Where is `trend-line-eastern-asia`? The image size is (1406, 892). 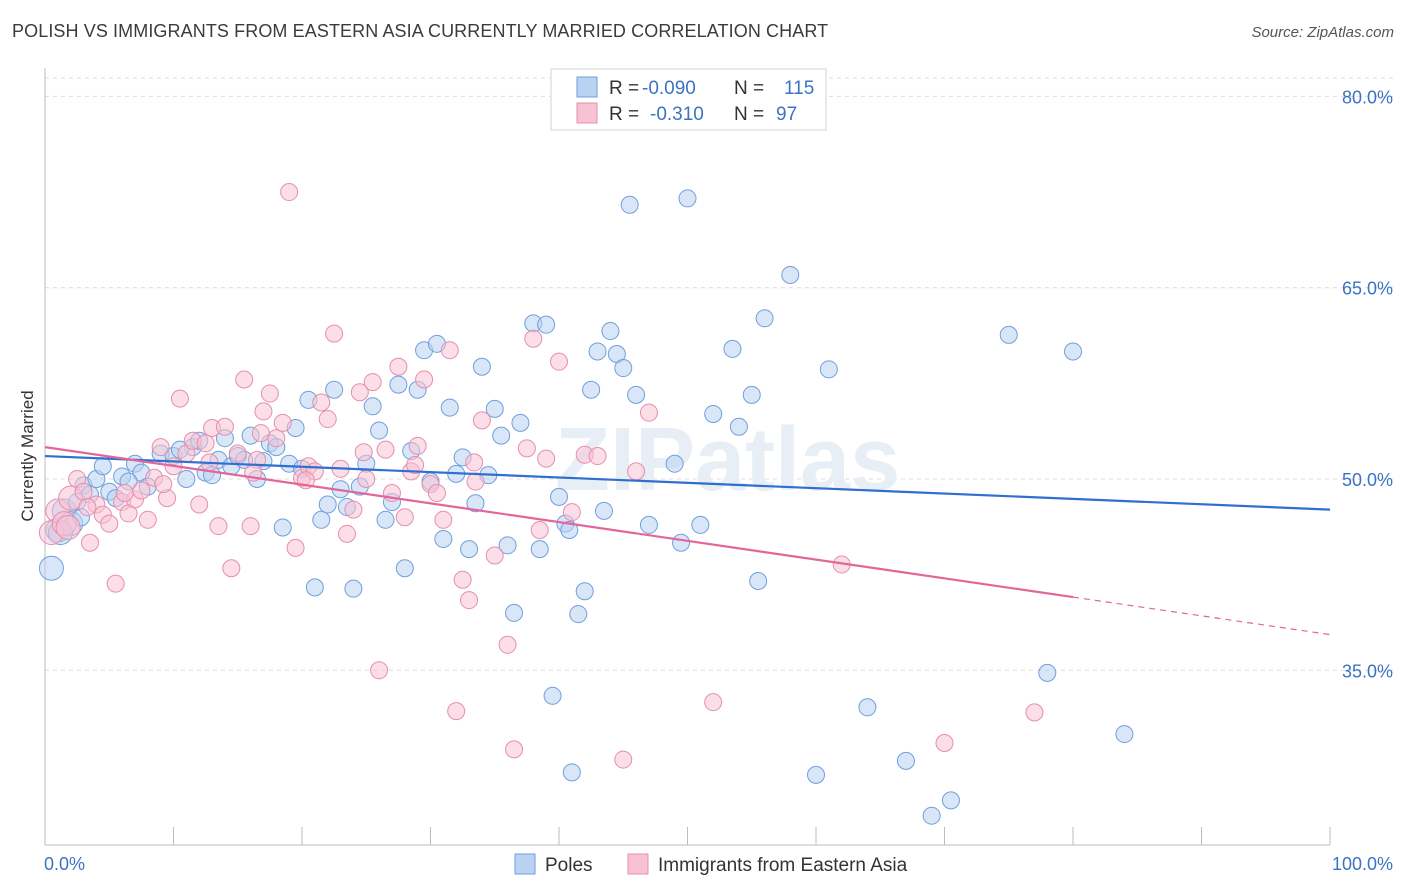
trend-line-eastern-asia is located at coordinates (559, 522).